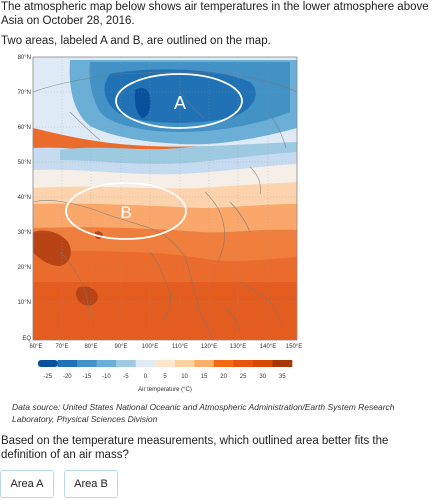 Image resolution: width=435 pixels, height=500 pixels. Describe the element at coordinates (24, 198) in the screenshot. I see `lat-label-40n: 40°N` at that location.